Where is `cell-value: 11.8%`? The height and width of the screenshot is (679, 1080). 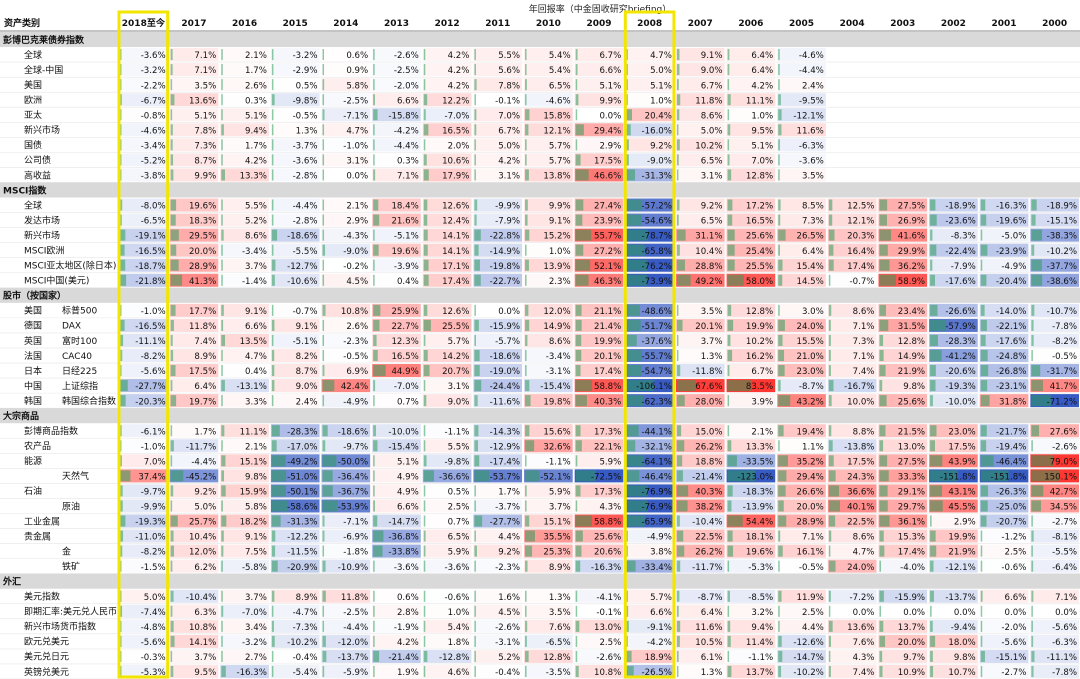
cell-value: 11.8% is located at coordinates (708, 101).